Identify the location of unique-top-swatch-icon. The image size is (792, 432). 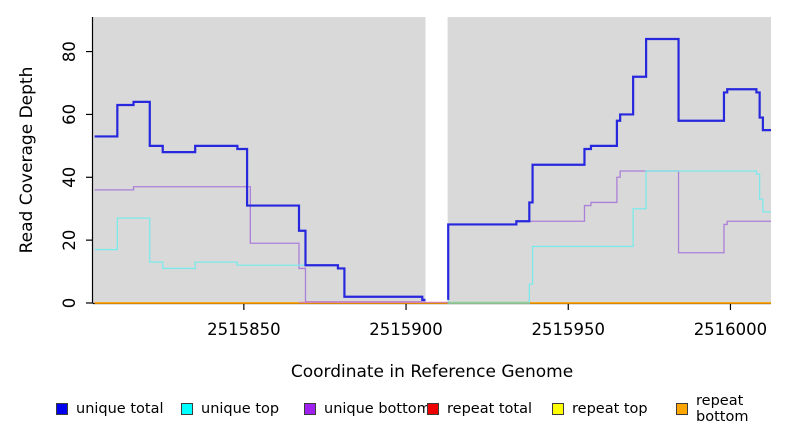
(187, 409).